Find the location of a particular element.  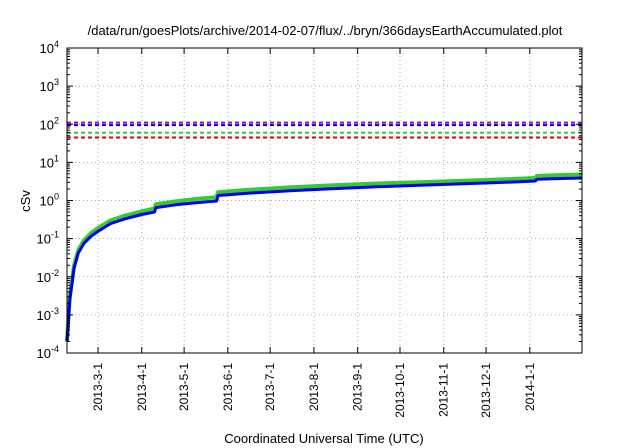

y-tick-label: 10³ is located at coordinates (49, 85).